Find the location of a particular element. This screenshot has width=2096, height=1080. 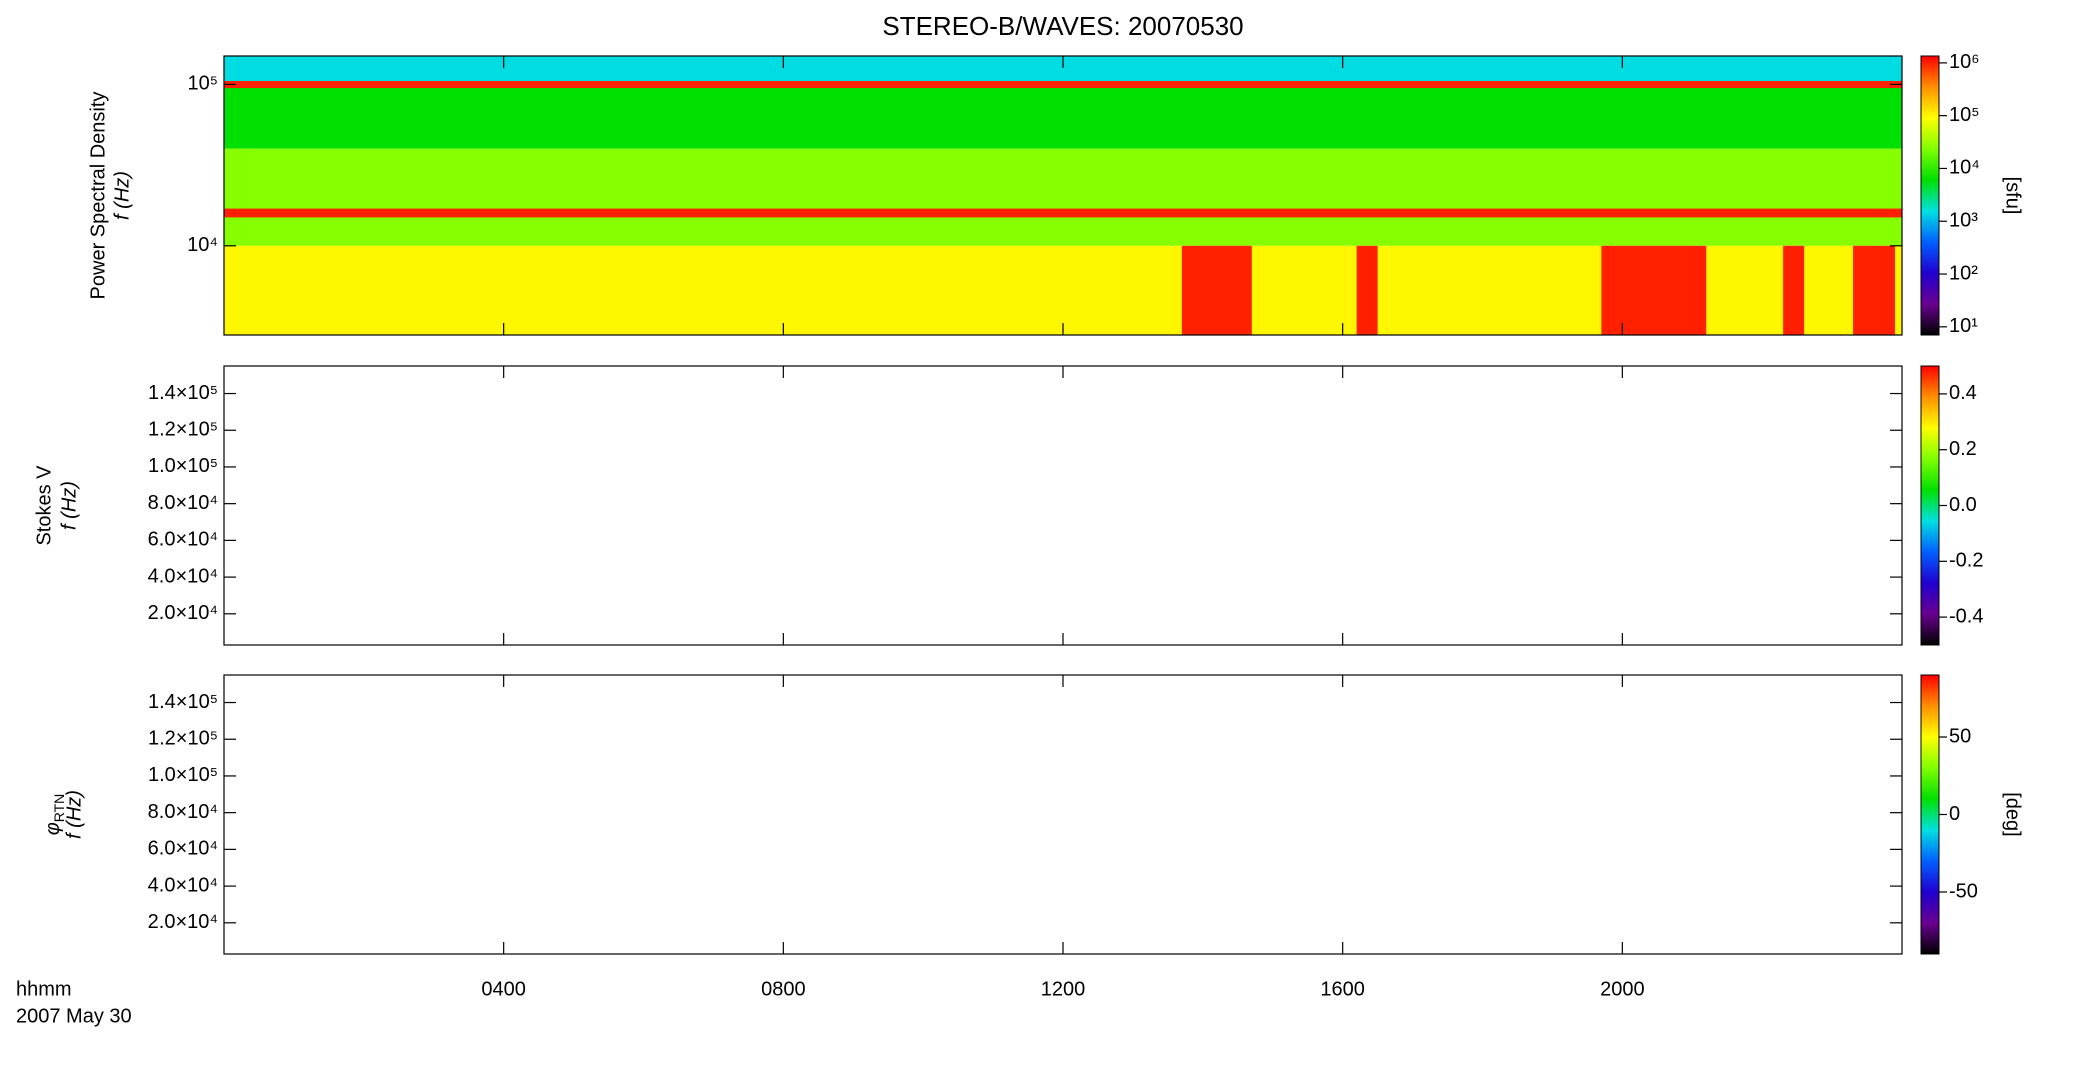

x-tick-label: 1200 is located at coordinates (1063, 989).